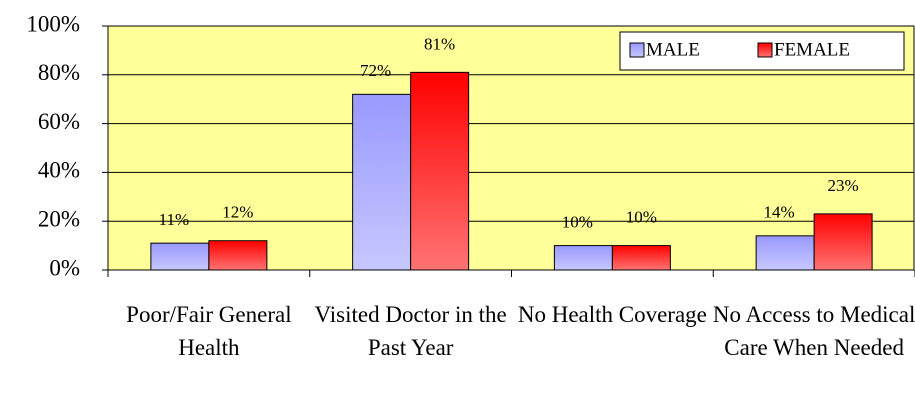  Describe the element at coordinates (59, 72) in the screenshot. I see `y-tick-label: 80%` at that location.